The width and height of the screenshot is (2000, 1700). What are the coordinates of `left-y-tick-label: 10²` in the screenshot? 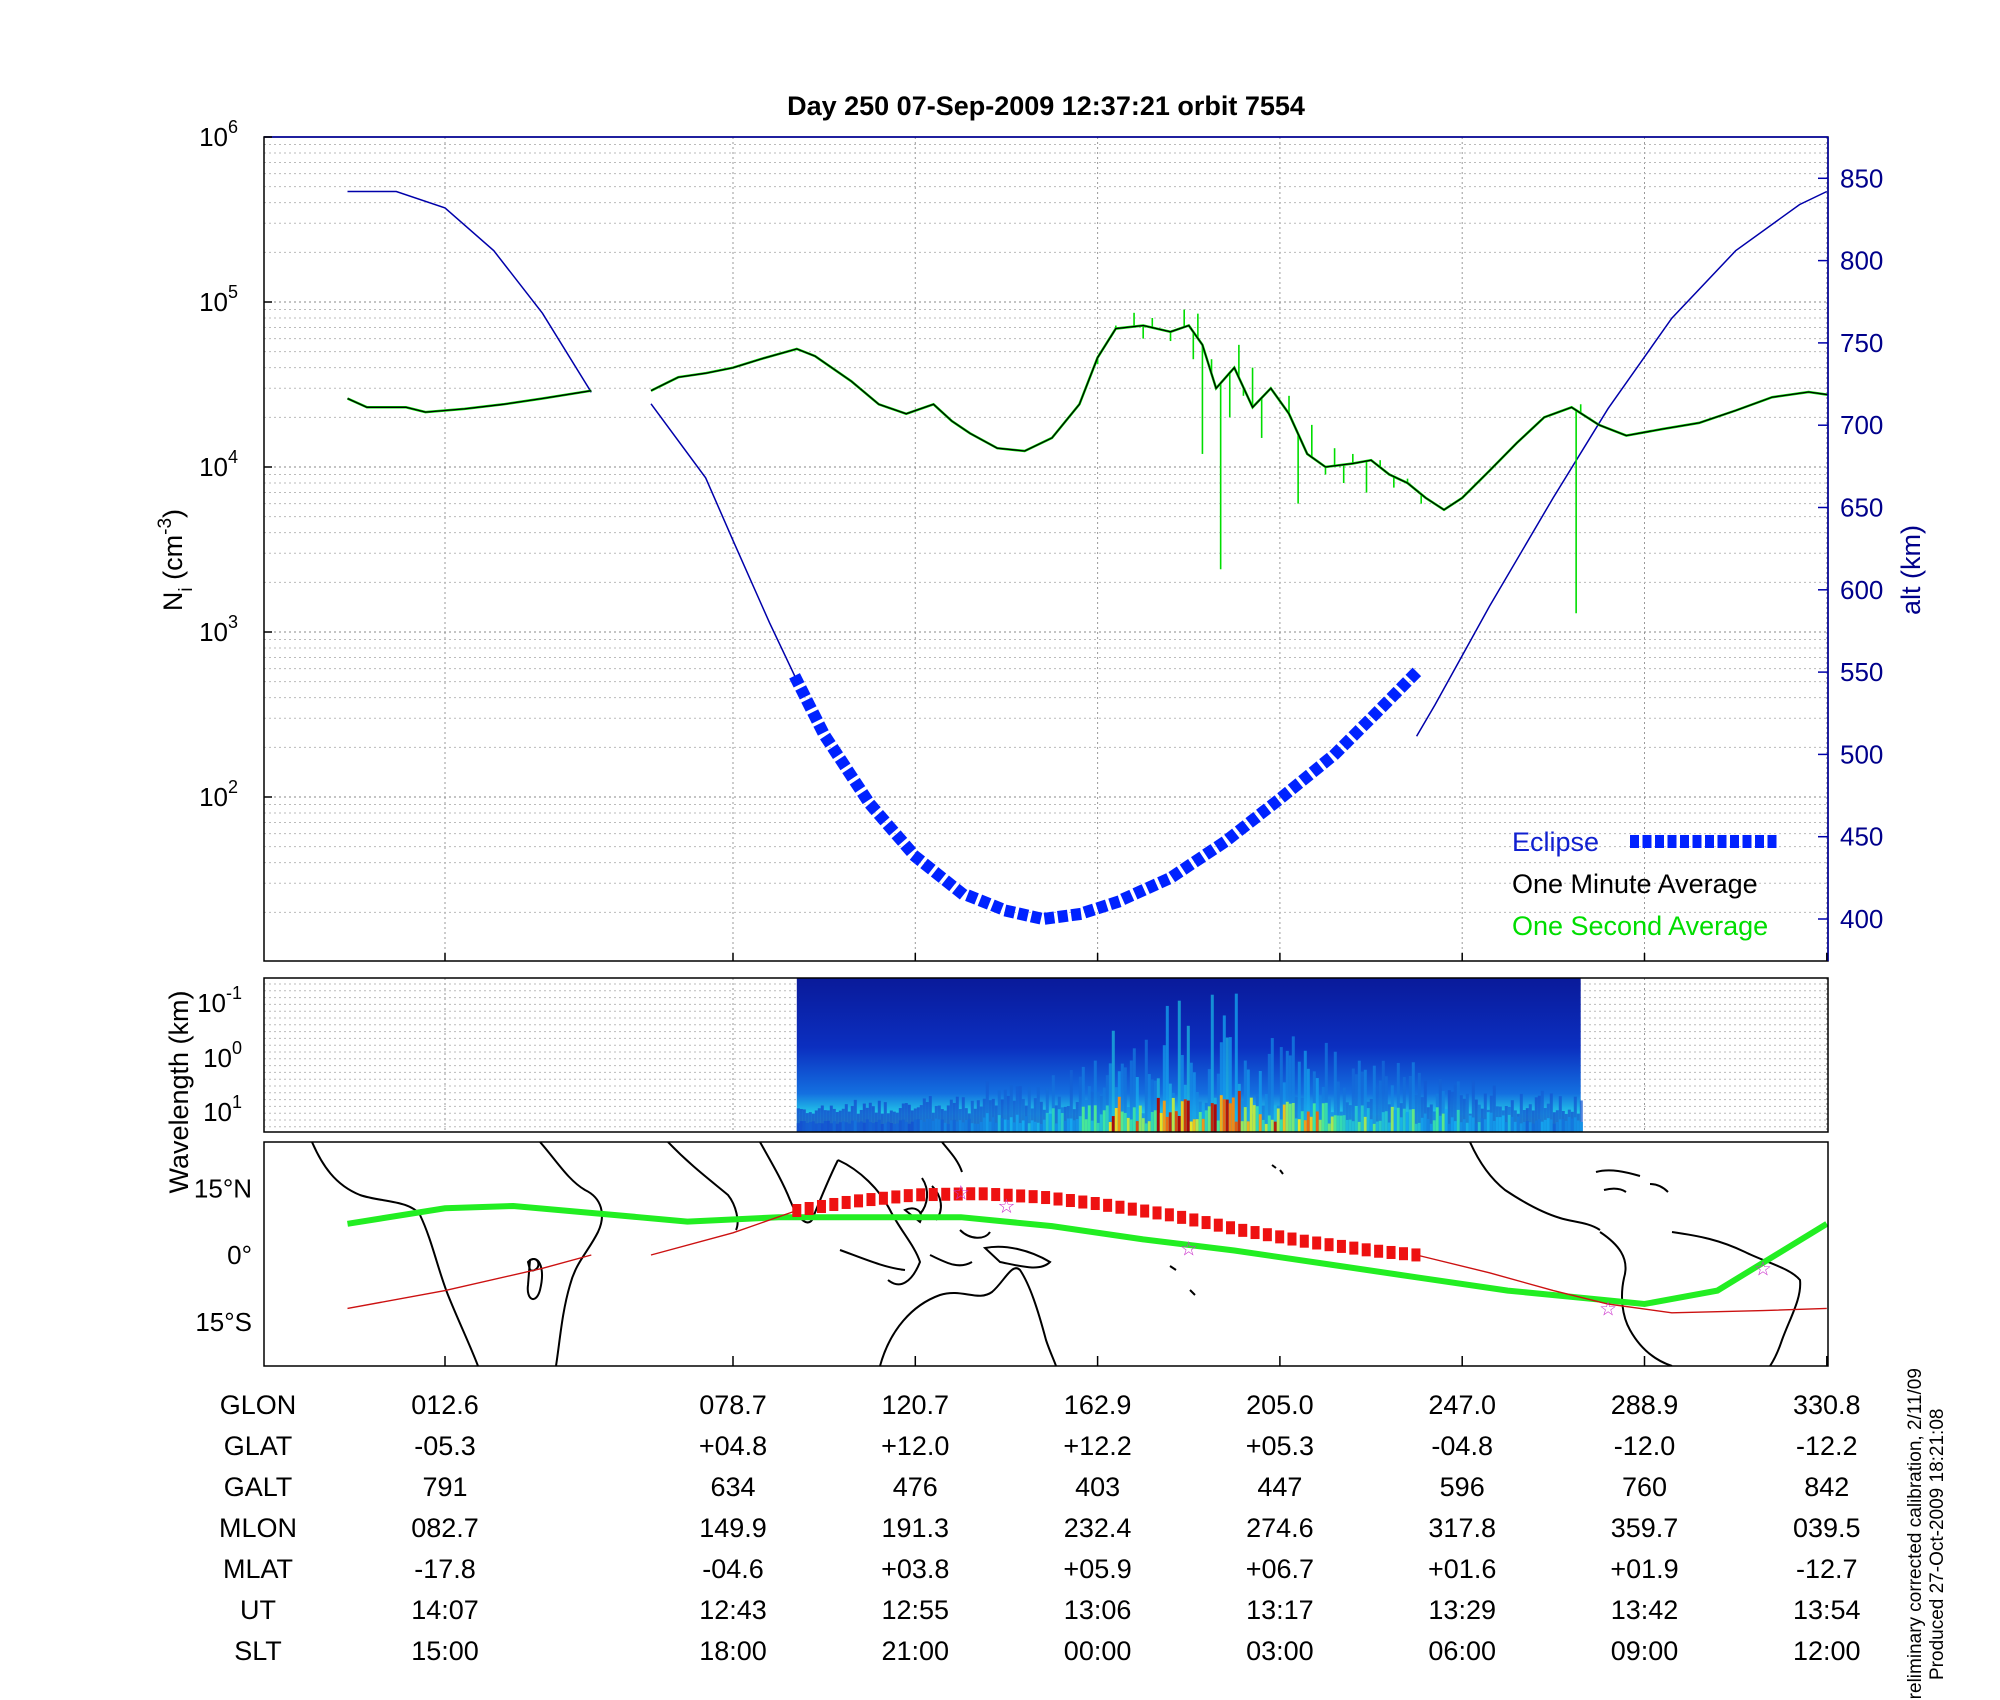 It's located at (218, 794).